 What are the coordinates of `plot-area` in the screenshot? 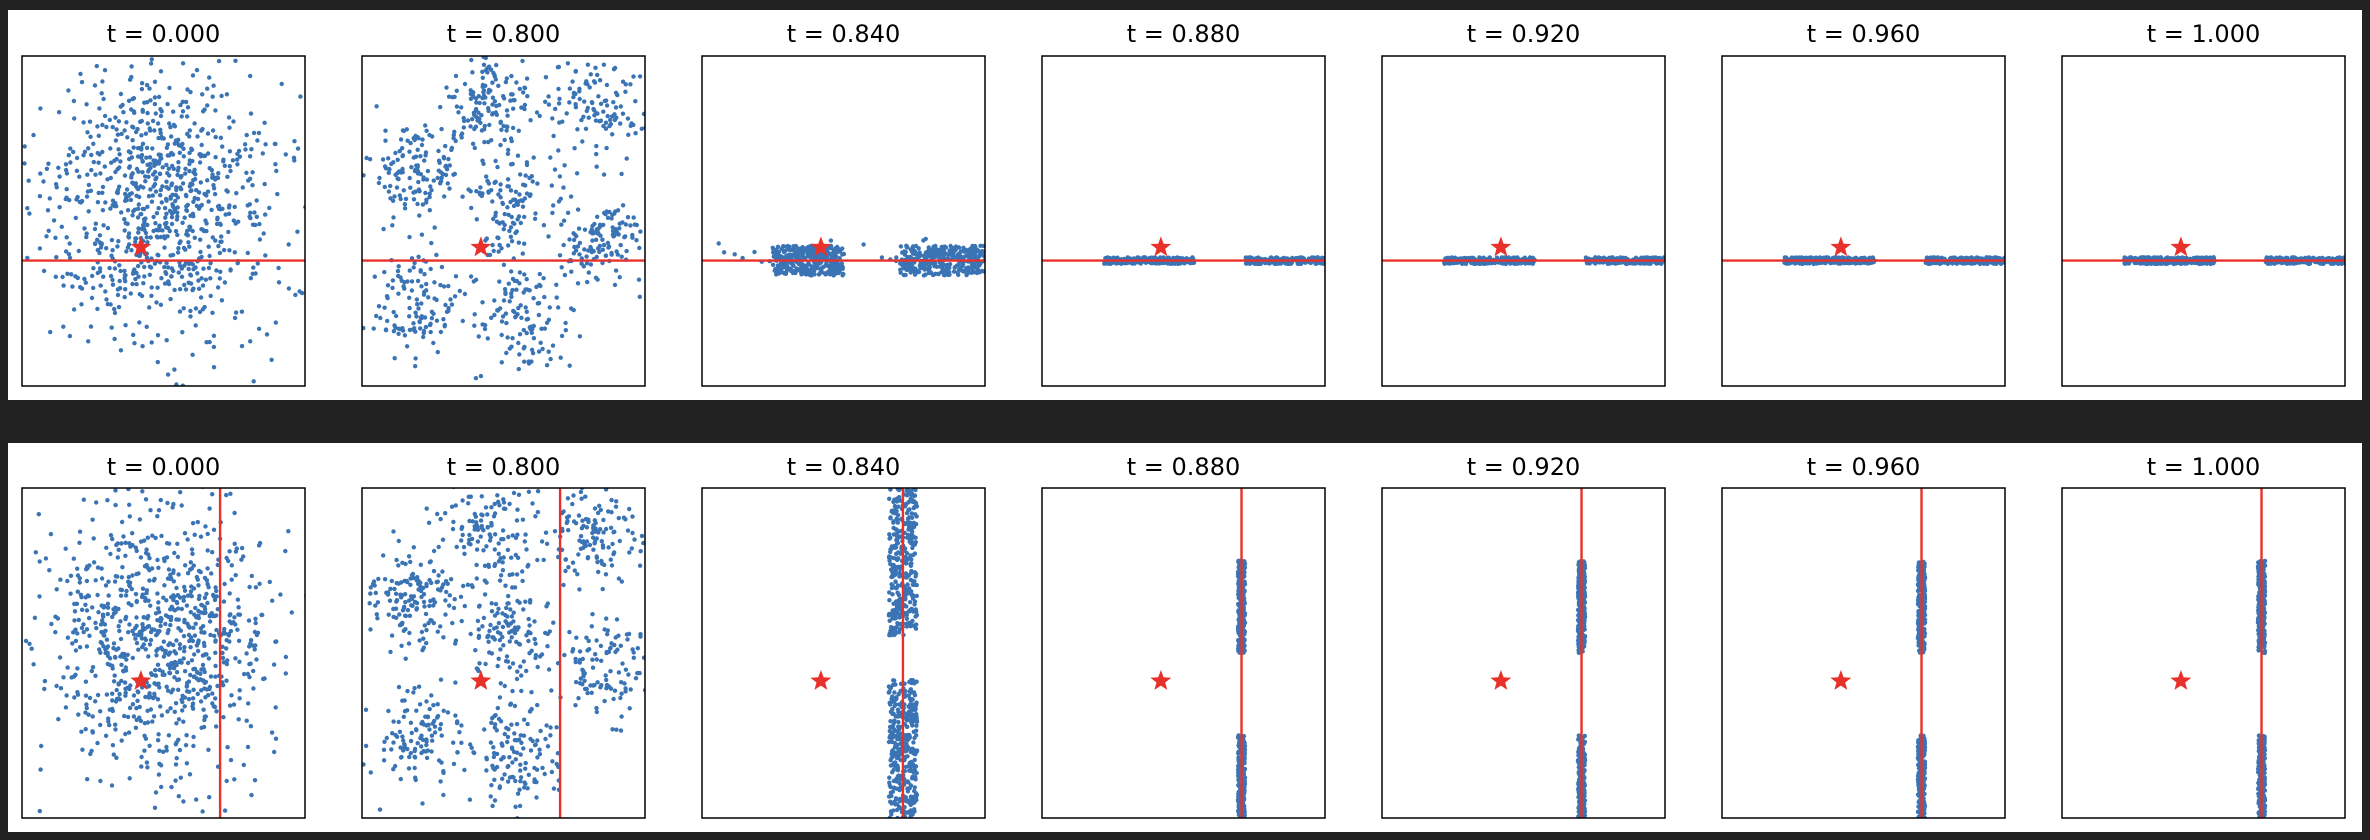 It's located at (1183, 261).